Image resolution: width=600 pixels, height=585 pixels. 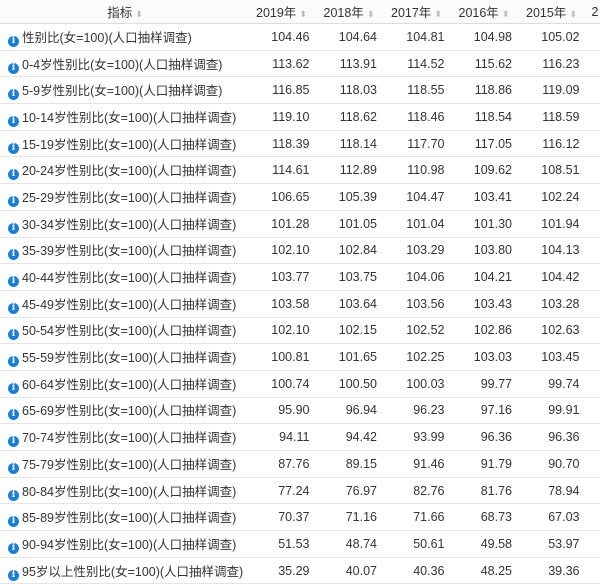 What do you see at coordinates (129, 117) in the screenshot?
I see `row-label: 10-14岁性别比(女=100)(人口抽样调查)` at bounding box center [129, 117].